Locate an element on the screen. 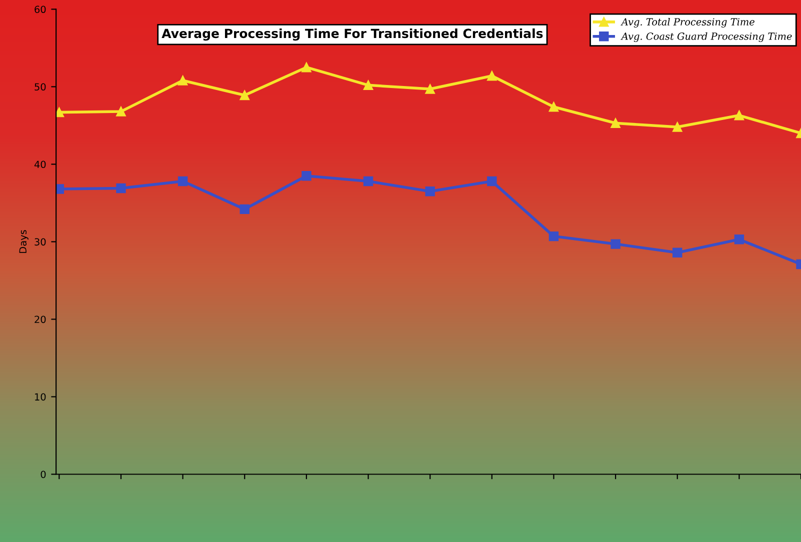 The image size is (801, 542). y-axis-title: Days is located at coordinates (23, 241).